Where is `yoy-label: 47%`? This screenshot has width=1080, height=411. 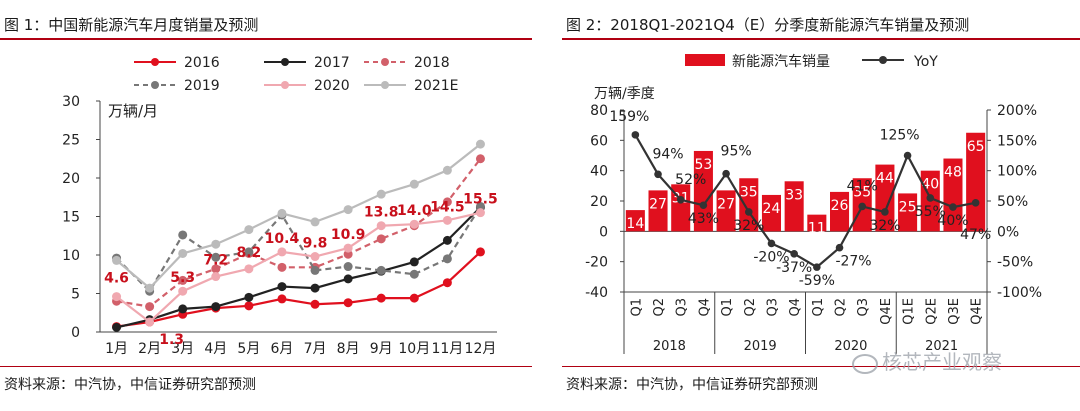
yoy-label: 47% is located at coordinates (975, 235).